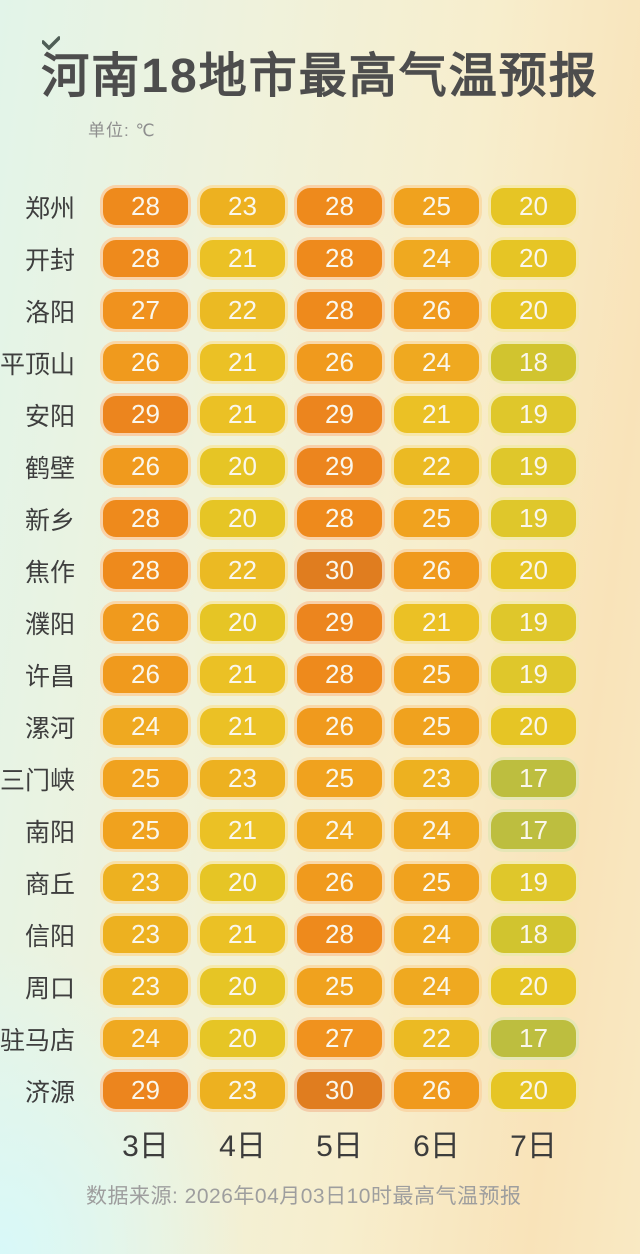 The width and height of the screenshot is (640, 1254). Describe the element at coordinates (49, 416) in the screenshot. I see `city-label: 安阳` at that location.